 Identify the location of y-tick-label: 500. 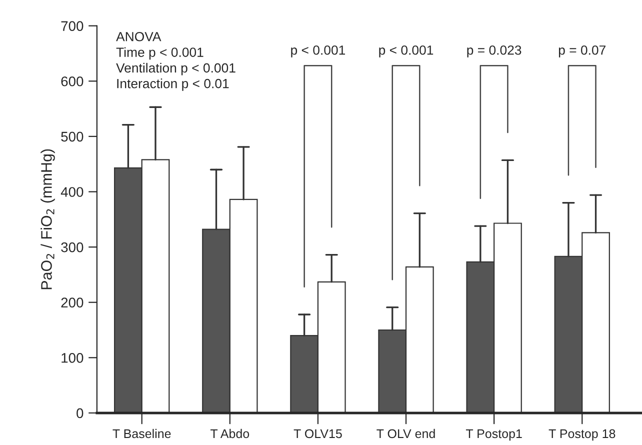
(72, 137).